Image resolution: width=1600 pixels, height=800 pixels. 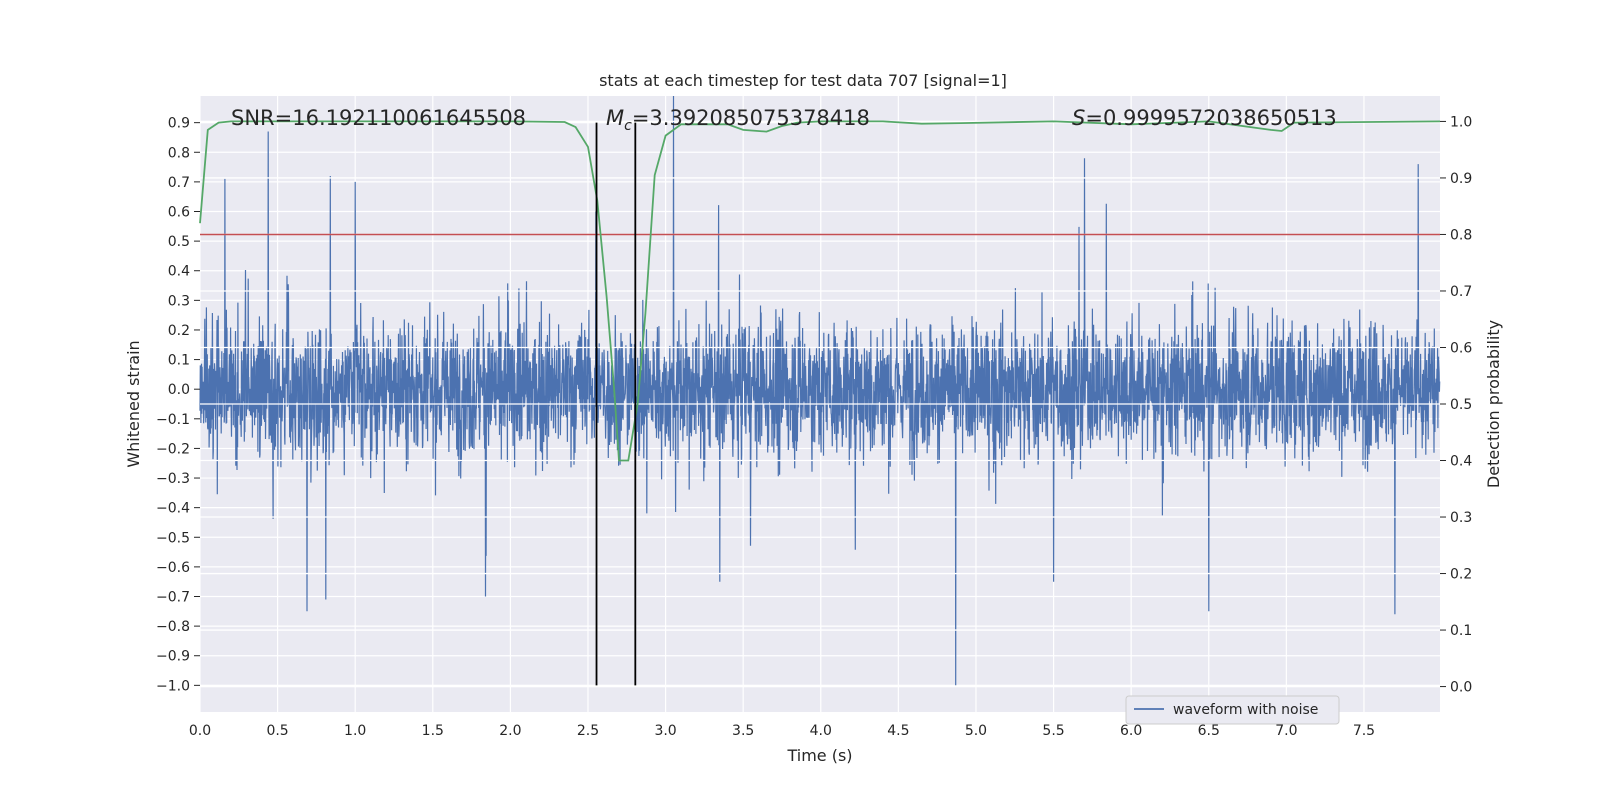 What do you see at coordinates (173, 509) in the screenshot?
I see `y-tick-label: −0.4` at bounding box center [173, 509].